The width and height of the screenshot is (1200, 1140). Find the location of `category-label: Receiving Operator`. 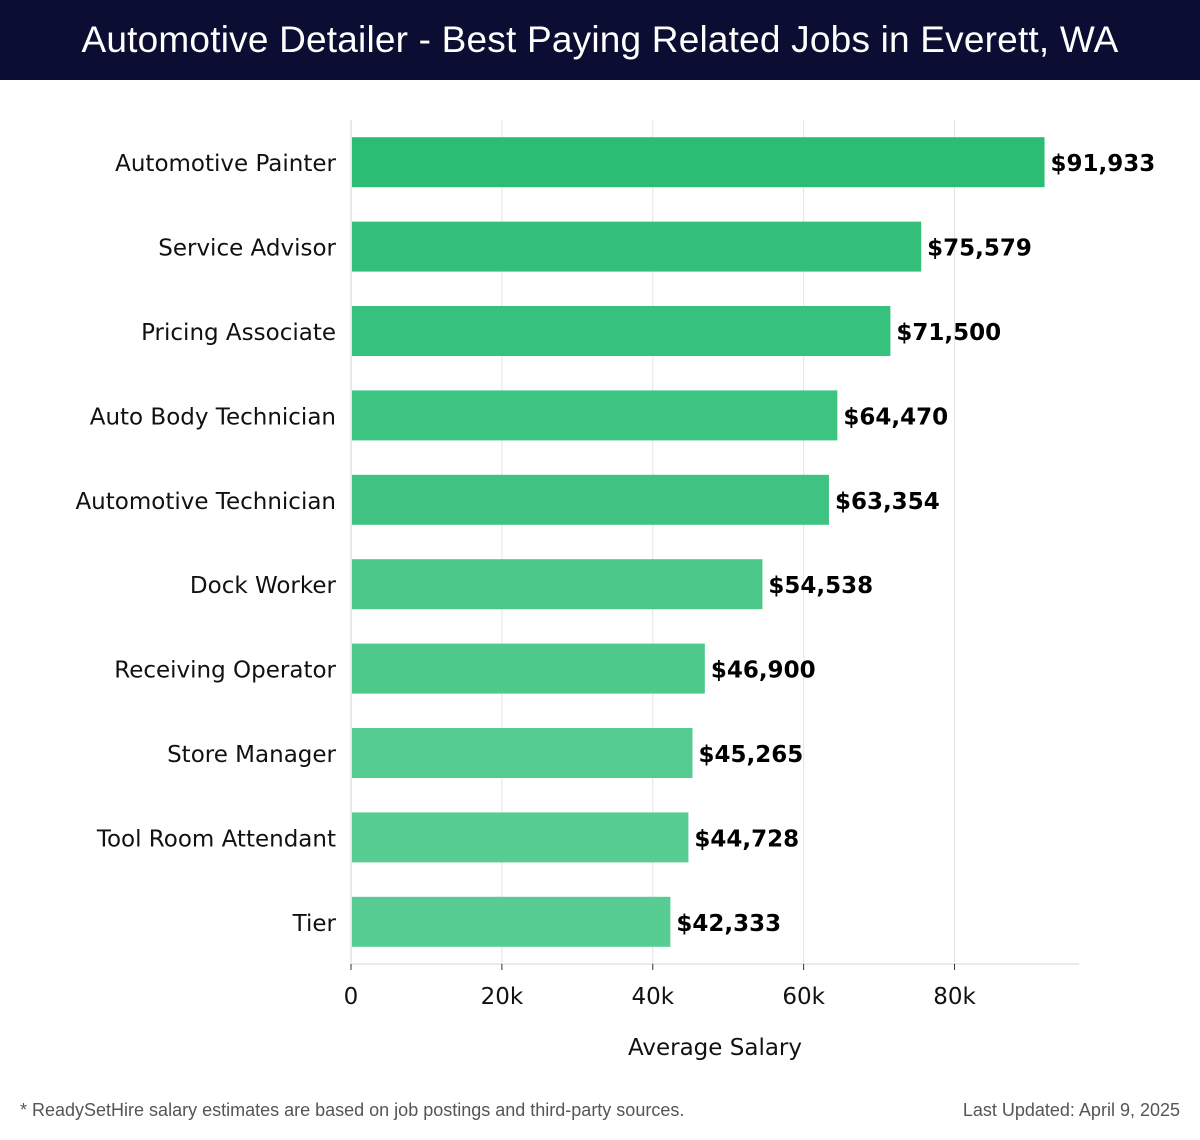

category-label: Receiving Operator is located at coordinates (225, 671).